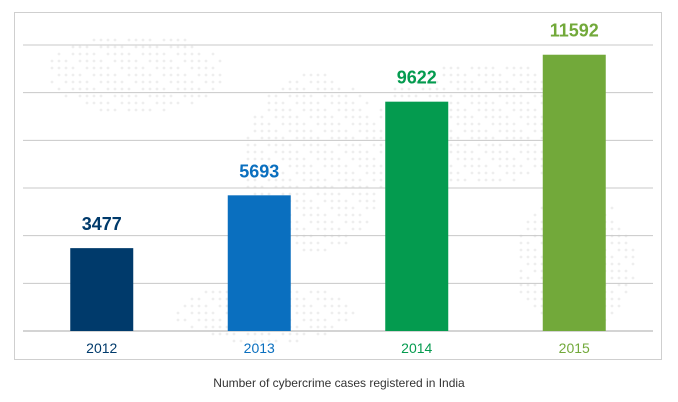 The height and width of the screenshot is (402, 678). Describe the element at coordinates (416, 348) in the screenshot. I see `x-tick-2014: 2014` at that location.